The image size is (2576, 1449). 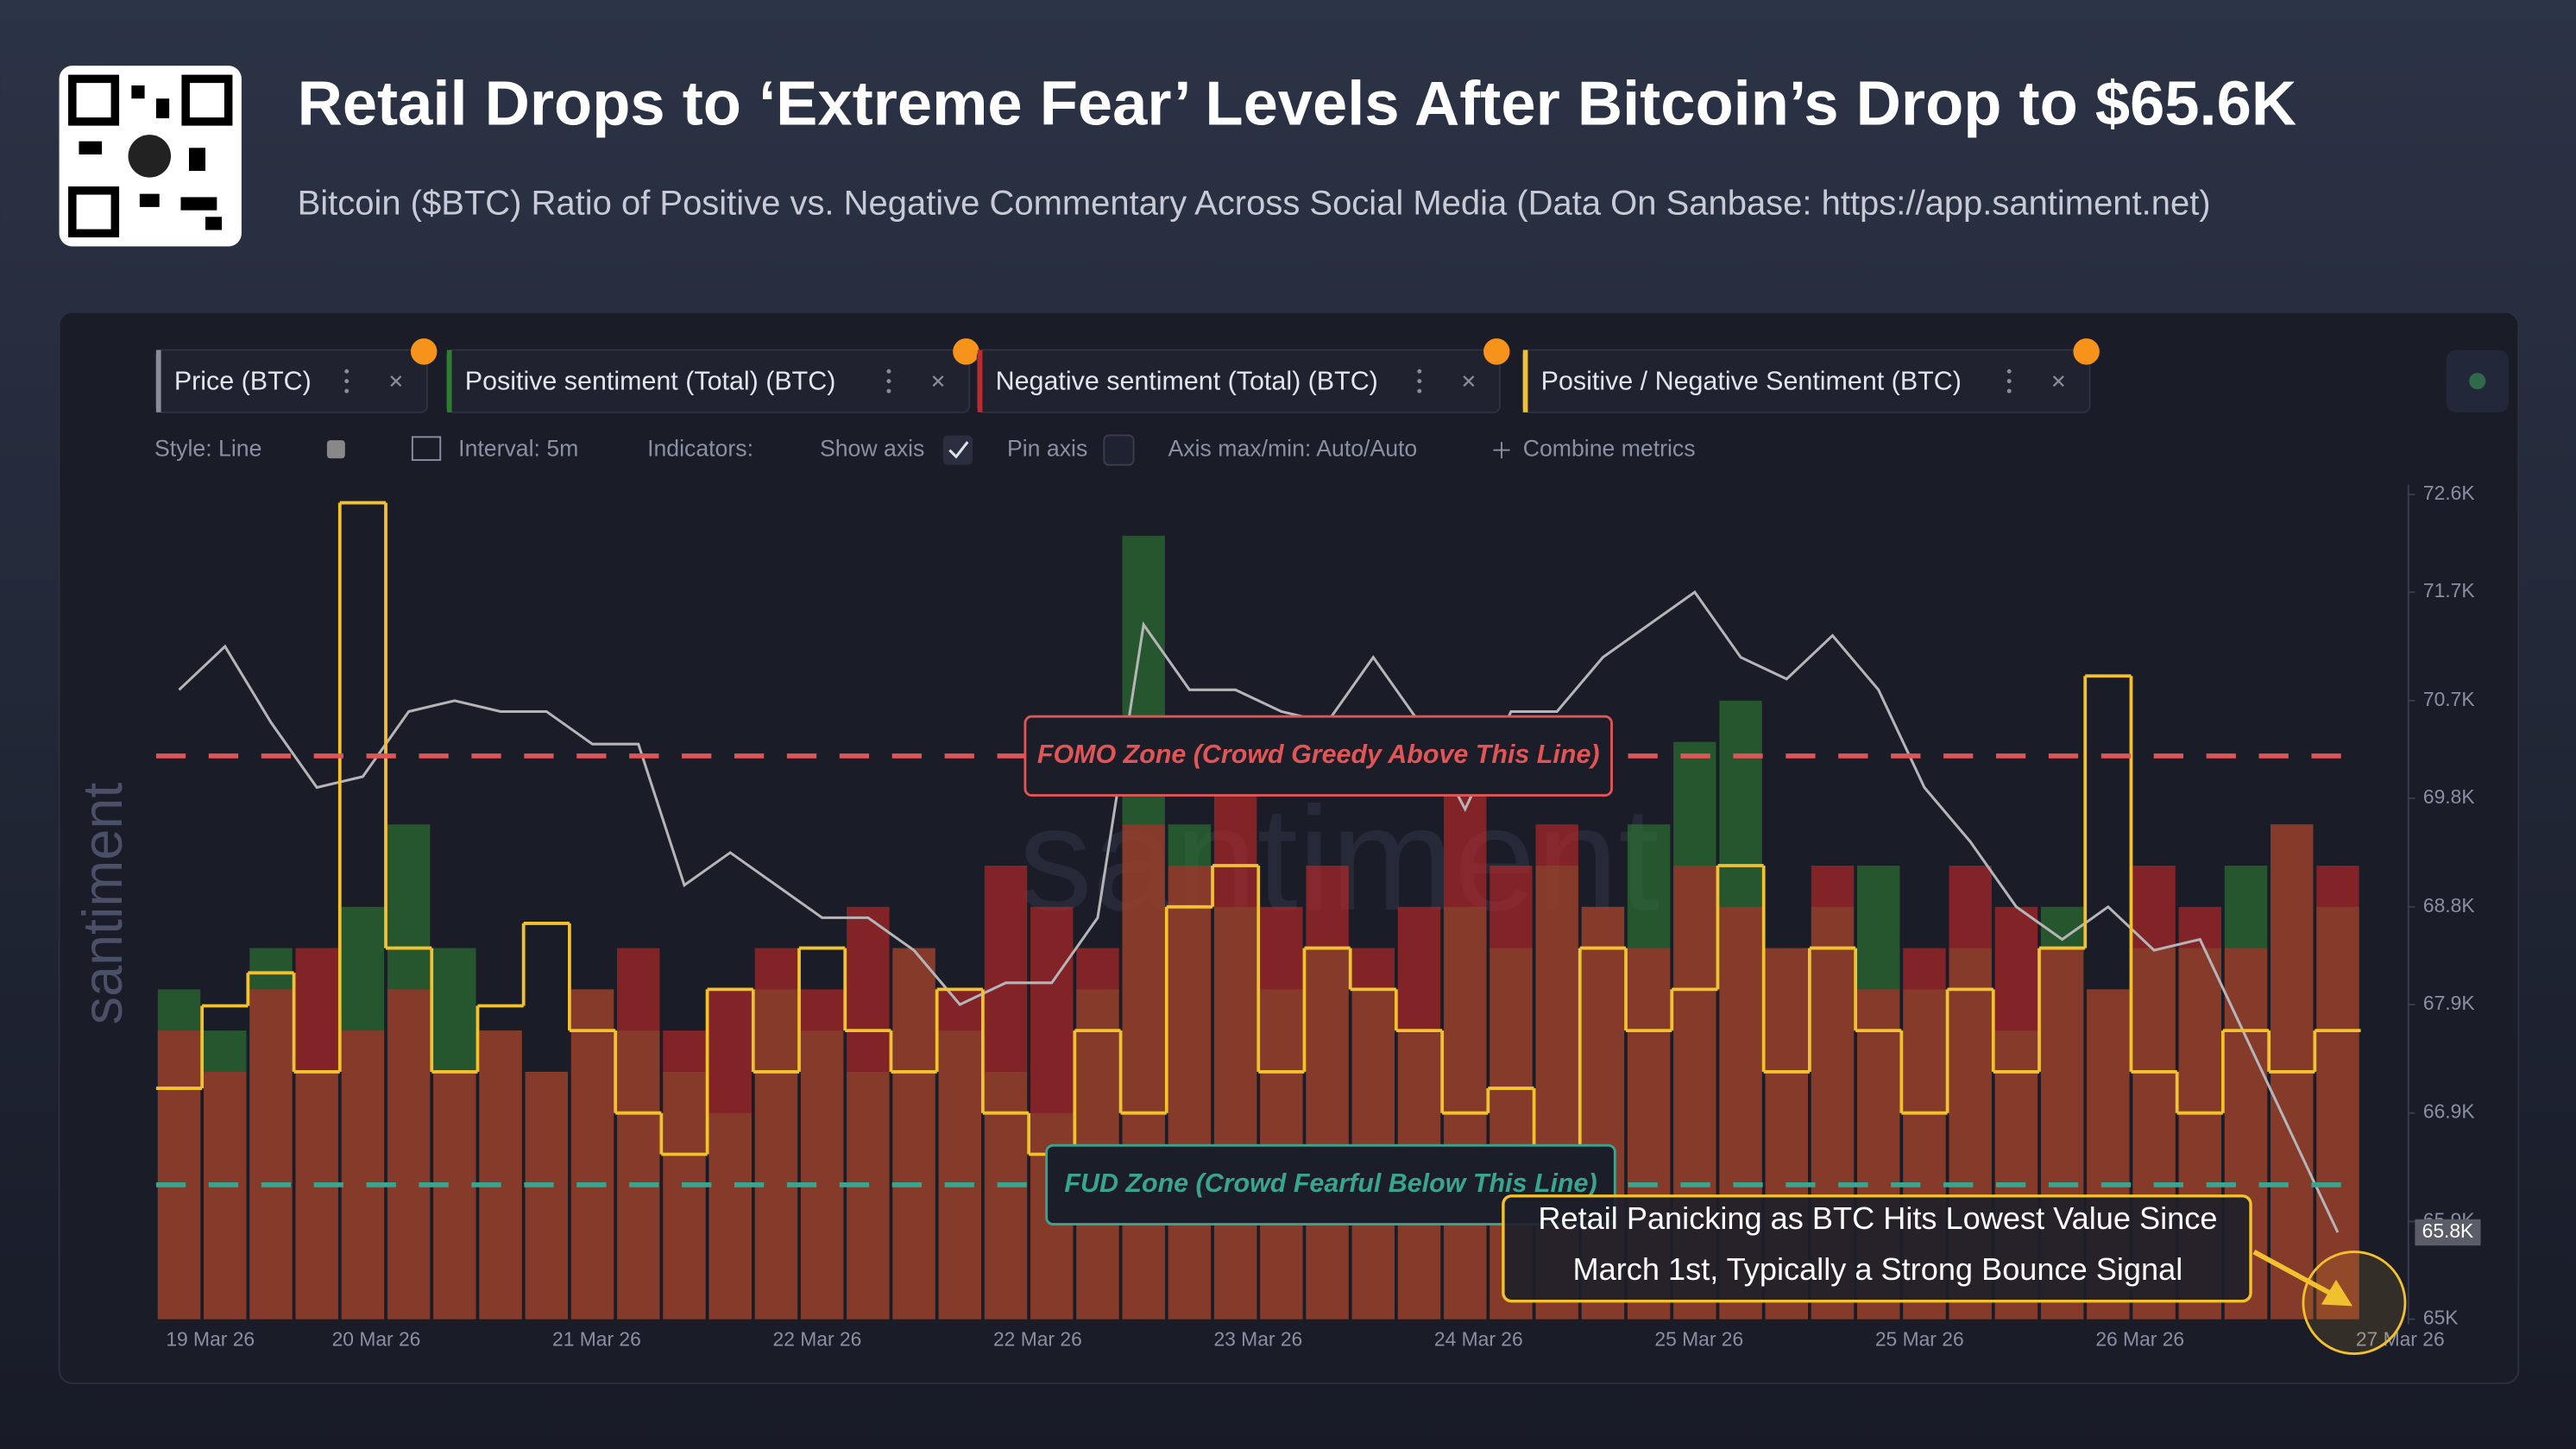 I want to click on zone-label: FUD Zone (Crowd Fearful Below This Line), so click(x=1330, y=1183).